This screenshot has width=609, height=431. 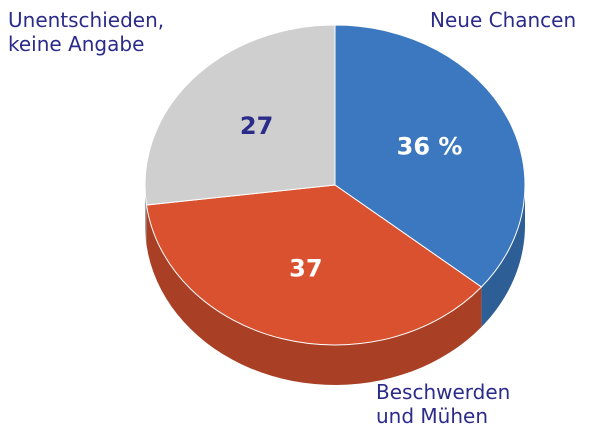 What do you see at coordinates (443, 404) in the screenshot?
I see `category-label: Beschwerden und Mühen` at bounding box center [443, 404].